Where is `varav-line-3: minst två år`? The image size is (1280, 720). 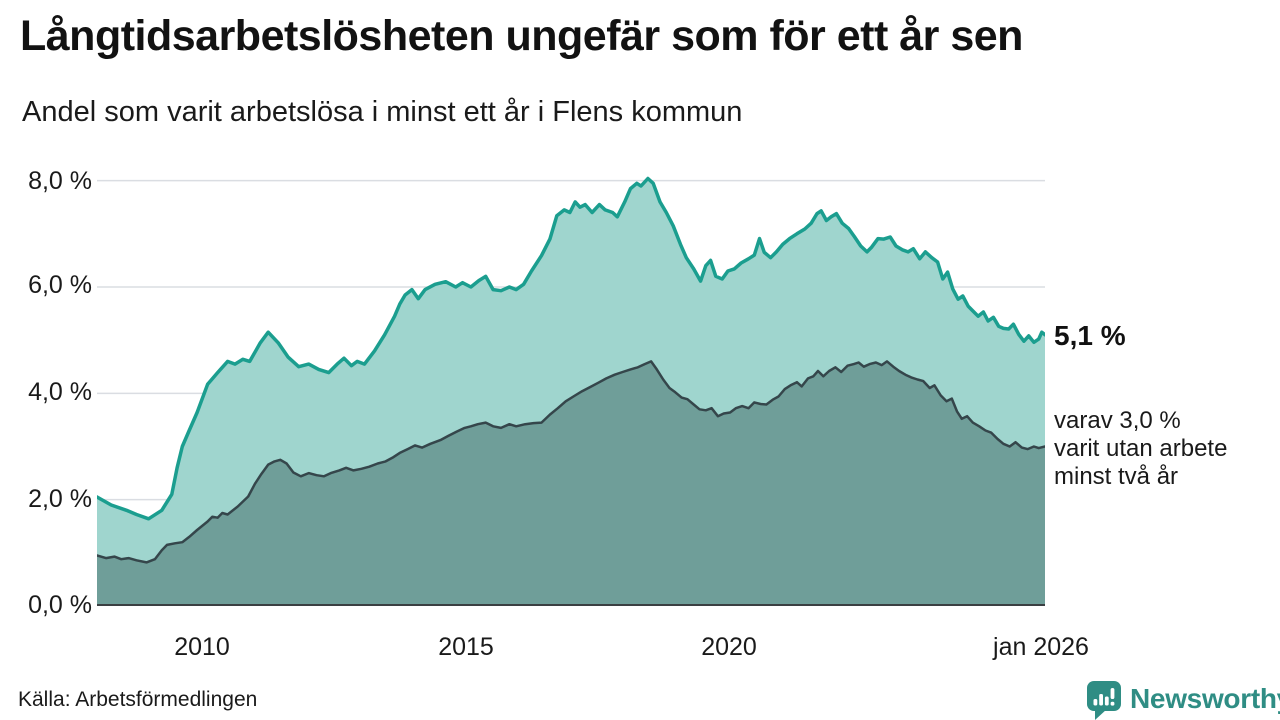 varav-line-3: minst två år is located at coordinates (1116, 476).